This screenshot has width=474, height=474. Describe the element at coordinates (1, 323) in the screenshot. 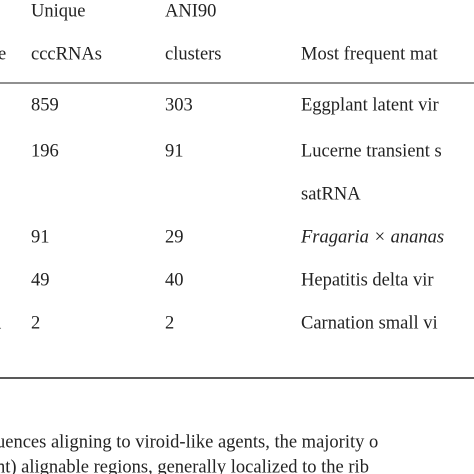

I see `row-stub: d` at that location.